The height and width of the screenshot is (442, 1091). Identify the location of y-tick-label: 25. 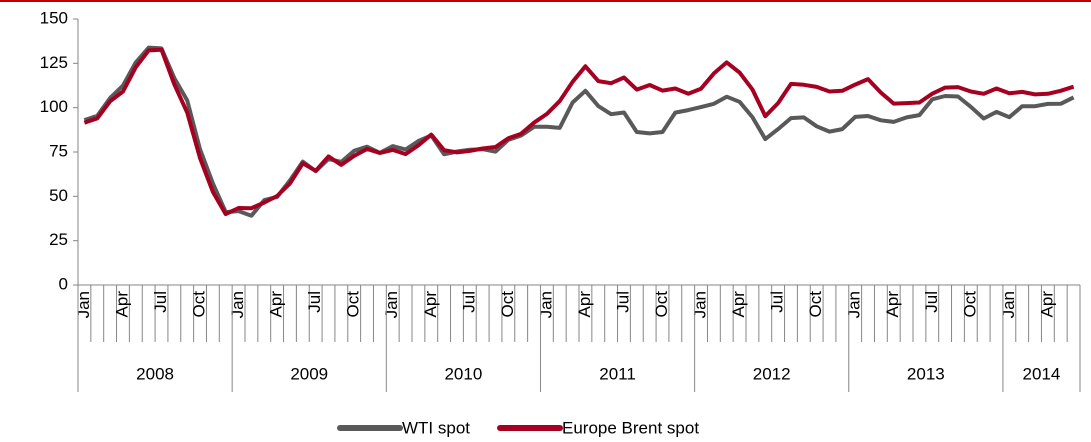
(58, 239).